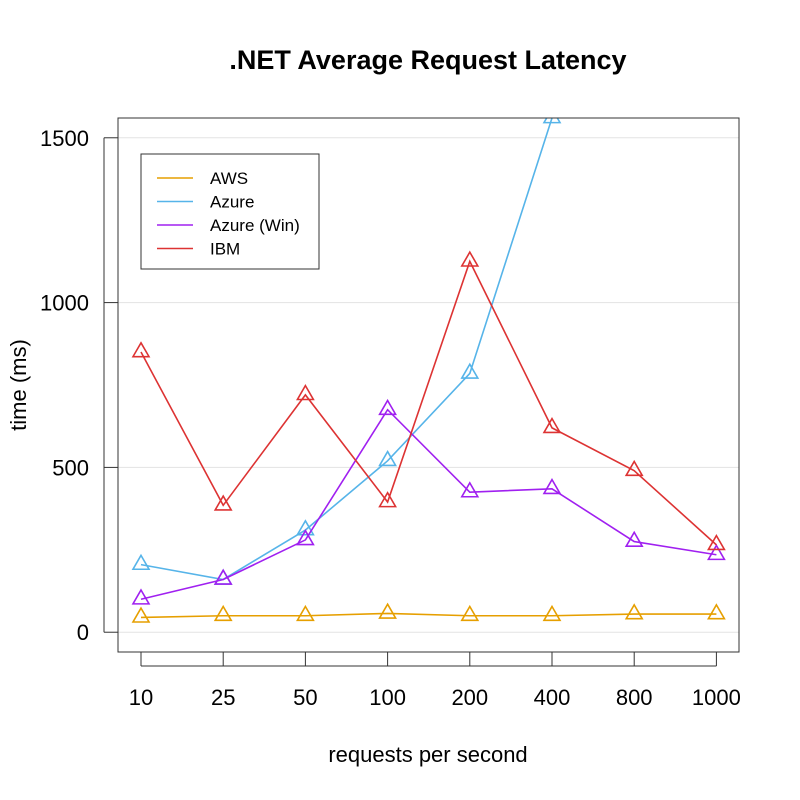 The image size is (800, 800). I want to click on x-tick-label: 50, so click(305, 697).